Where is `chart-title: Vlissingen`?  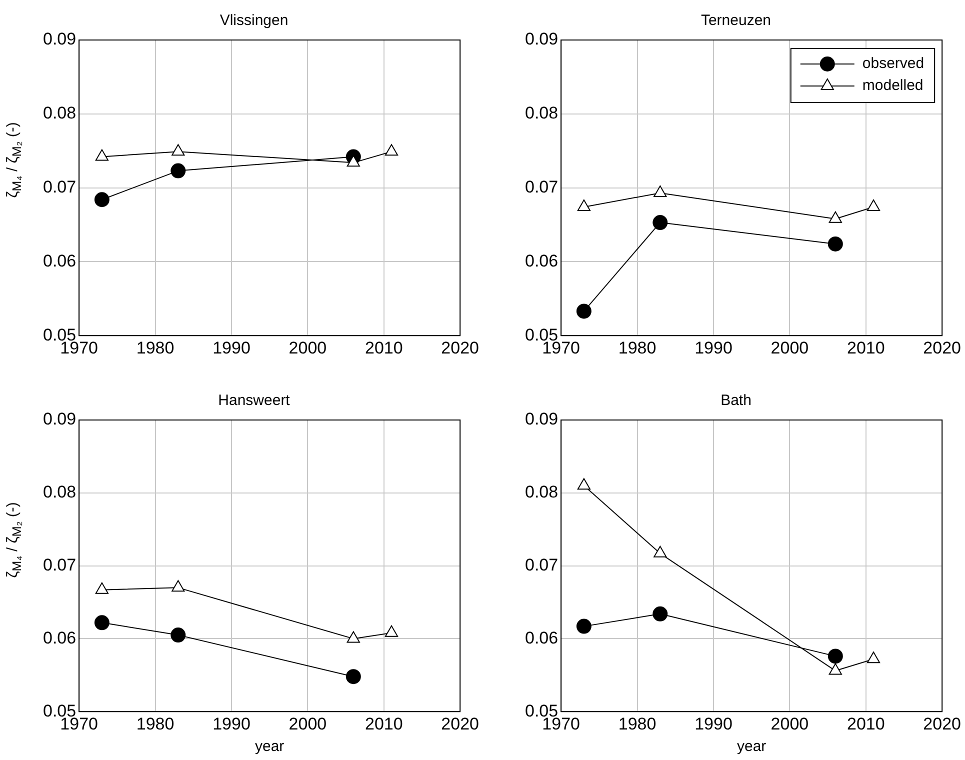
chart-title: Vlissingen is located at coordinates (254, 21).